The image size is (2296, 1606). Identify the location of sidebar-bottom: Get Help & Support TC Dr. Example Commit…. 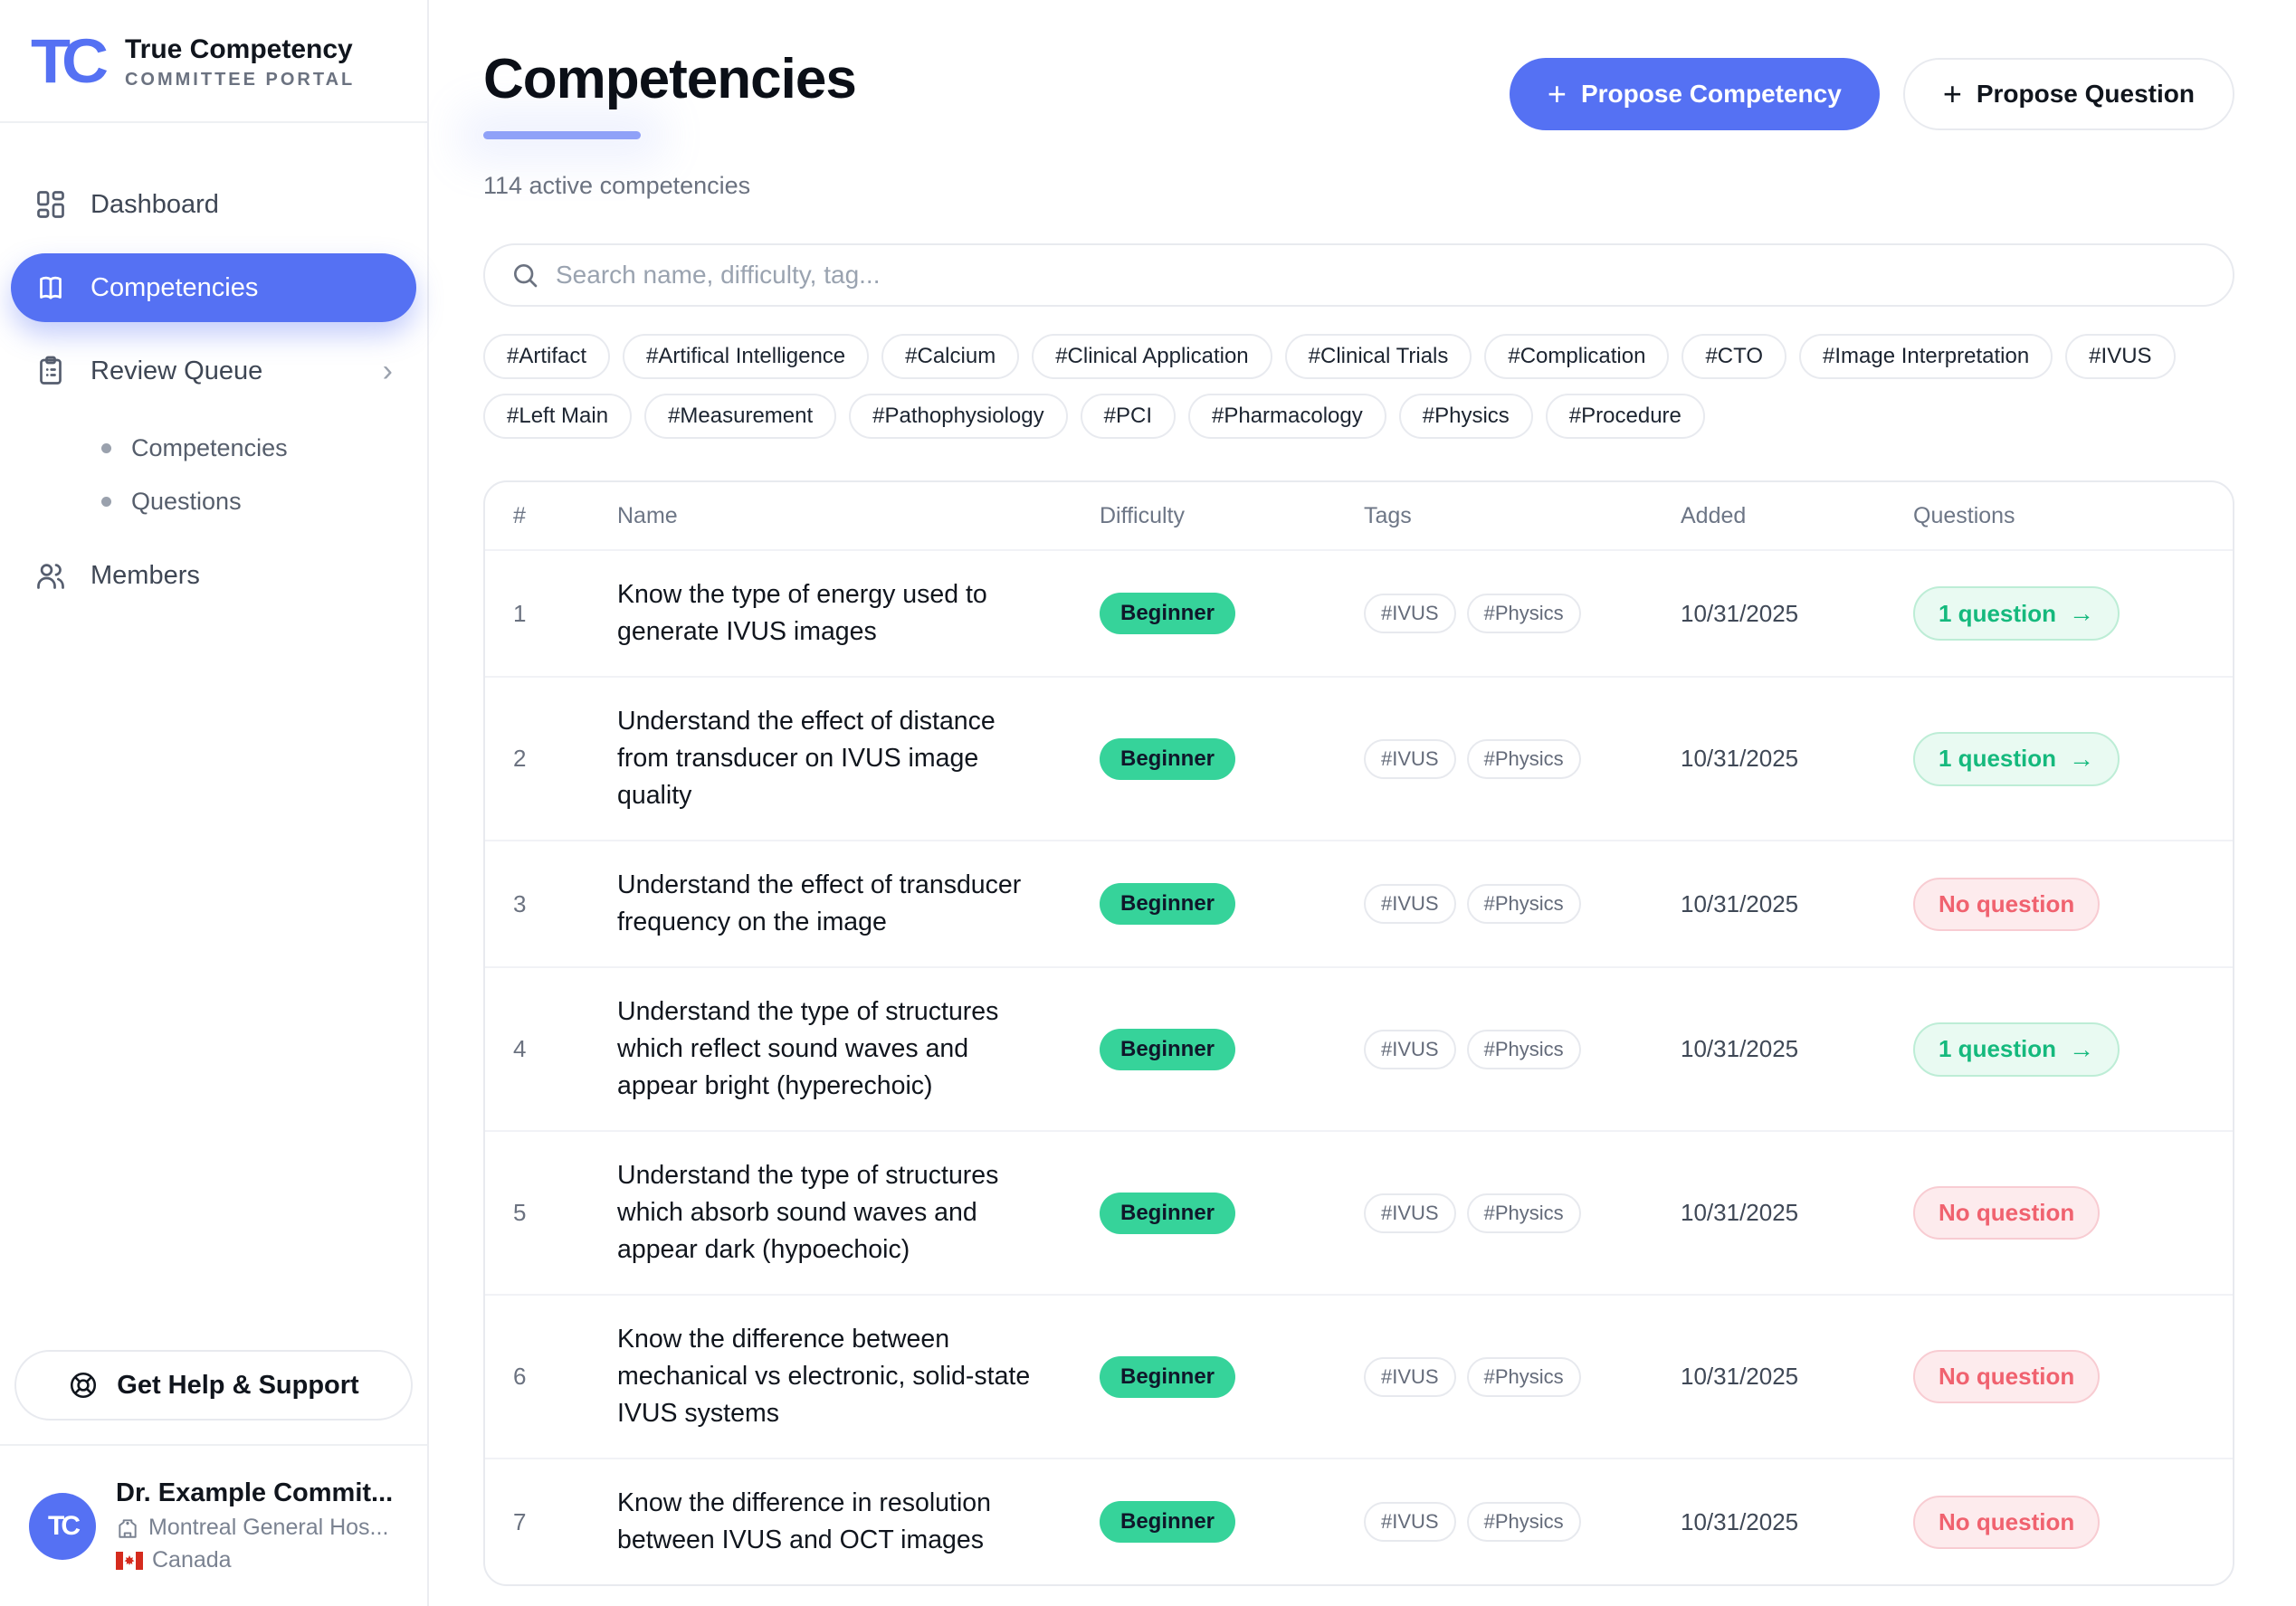
(214, 1465).